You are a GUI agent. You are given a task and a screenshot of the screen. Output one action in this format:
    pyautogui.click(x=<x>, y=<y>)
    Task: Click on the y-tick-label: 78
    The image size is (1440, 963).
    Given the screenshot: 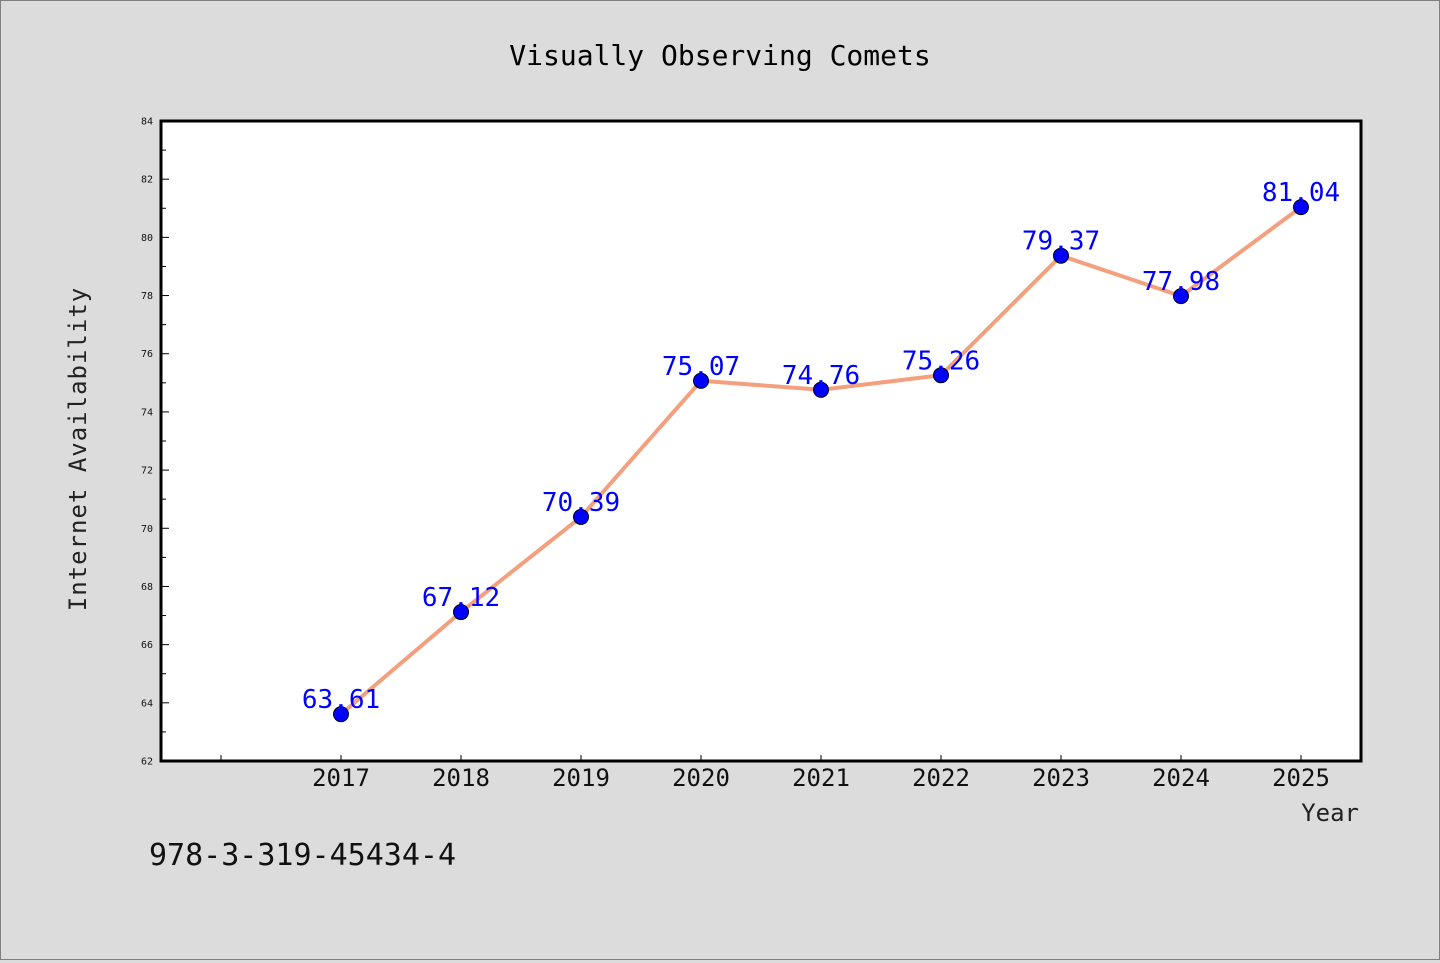 What is the action you would take?
    pyautogui.click(x=147, y=296)
    